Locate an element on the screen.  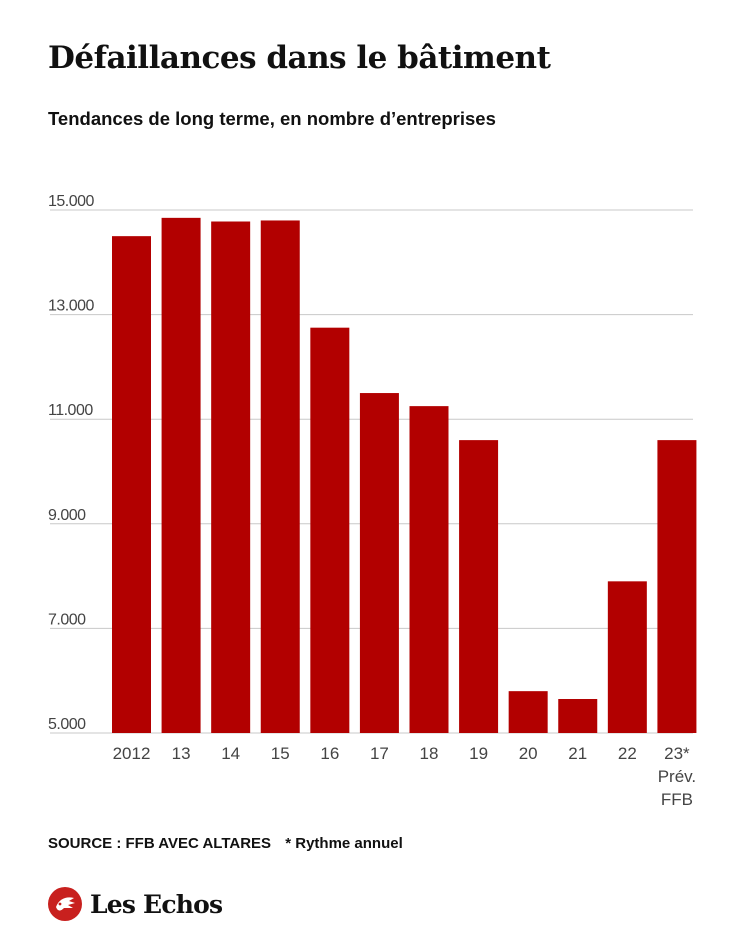
x-tick-sublabel: FFB is located at coordinates (677, 799).